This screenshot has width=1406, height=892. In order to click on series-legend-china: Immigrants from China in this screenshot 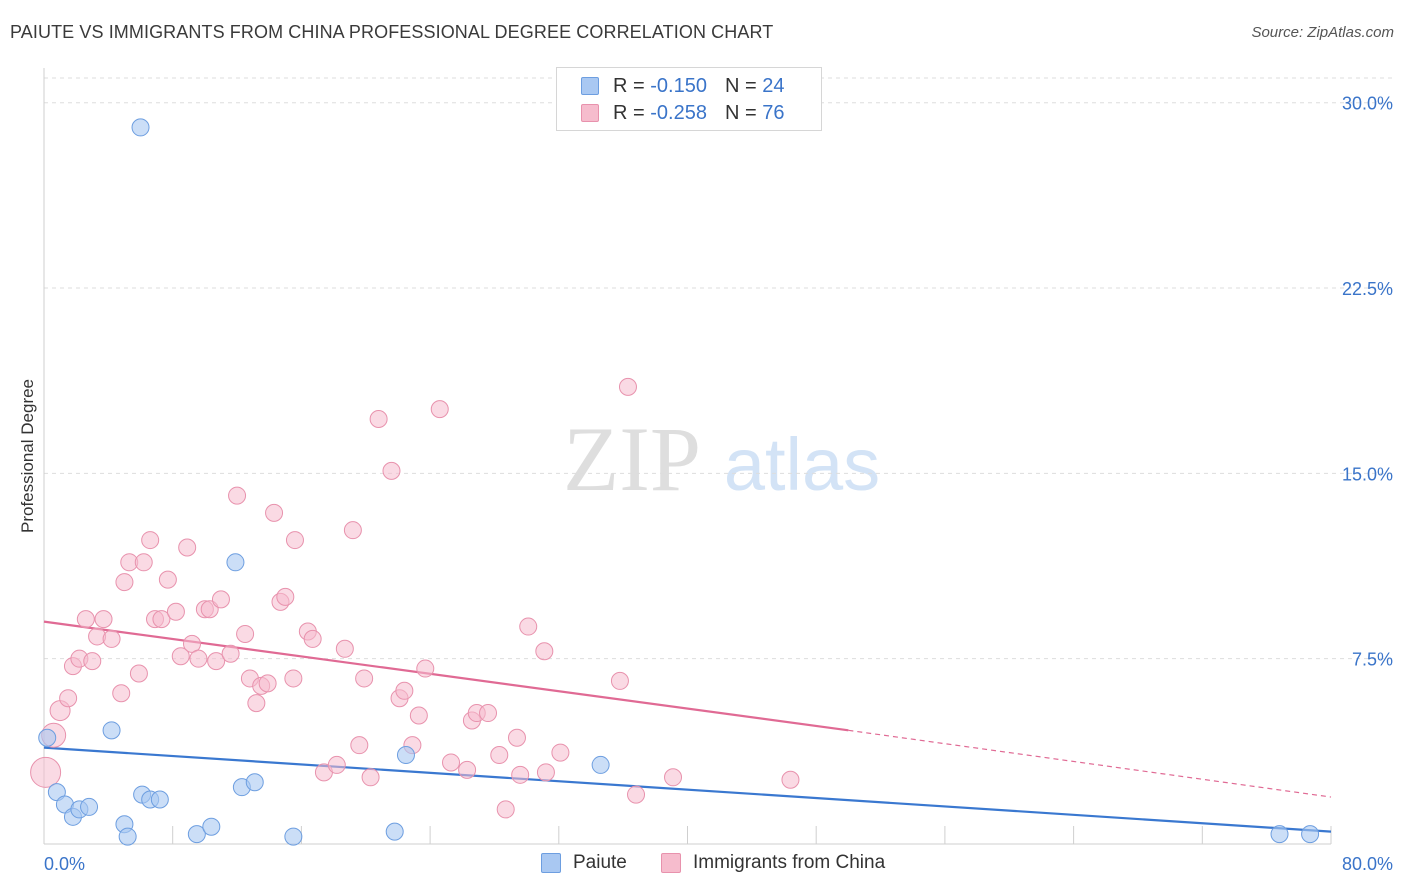, I will do `click(773, 863)`.